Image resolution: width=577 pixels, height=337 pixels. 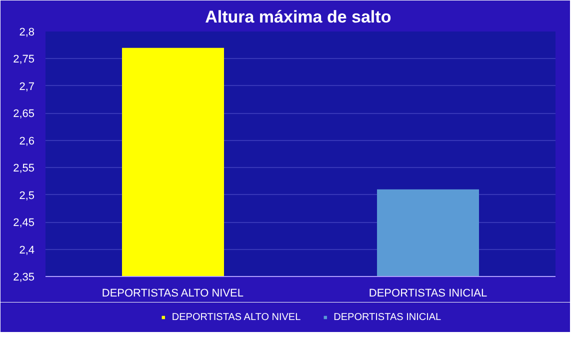 What do you see at coordinates (24, 114) in the screenshot?
I see `y-tick-label: 2,65` at bounding box center [24, 114].